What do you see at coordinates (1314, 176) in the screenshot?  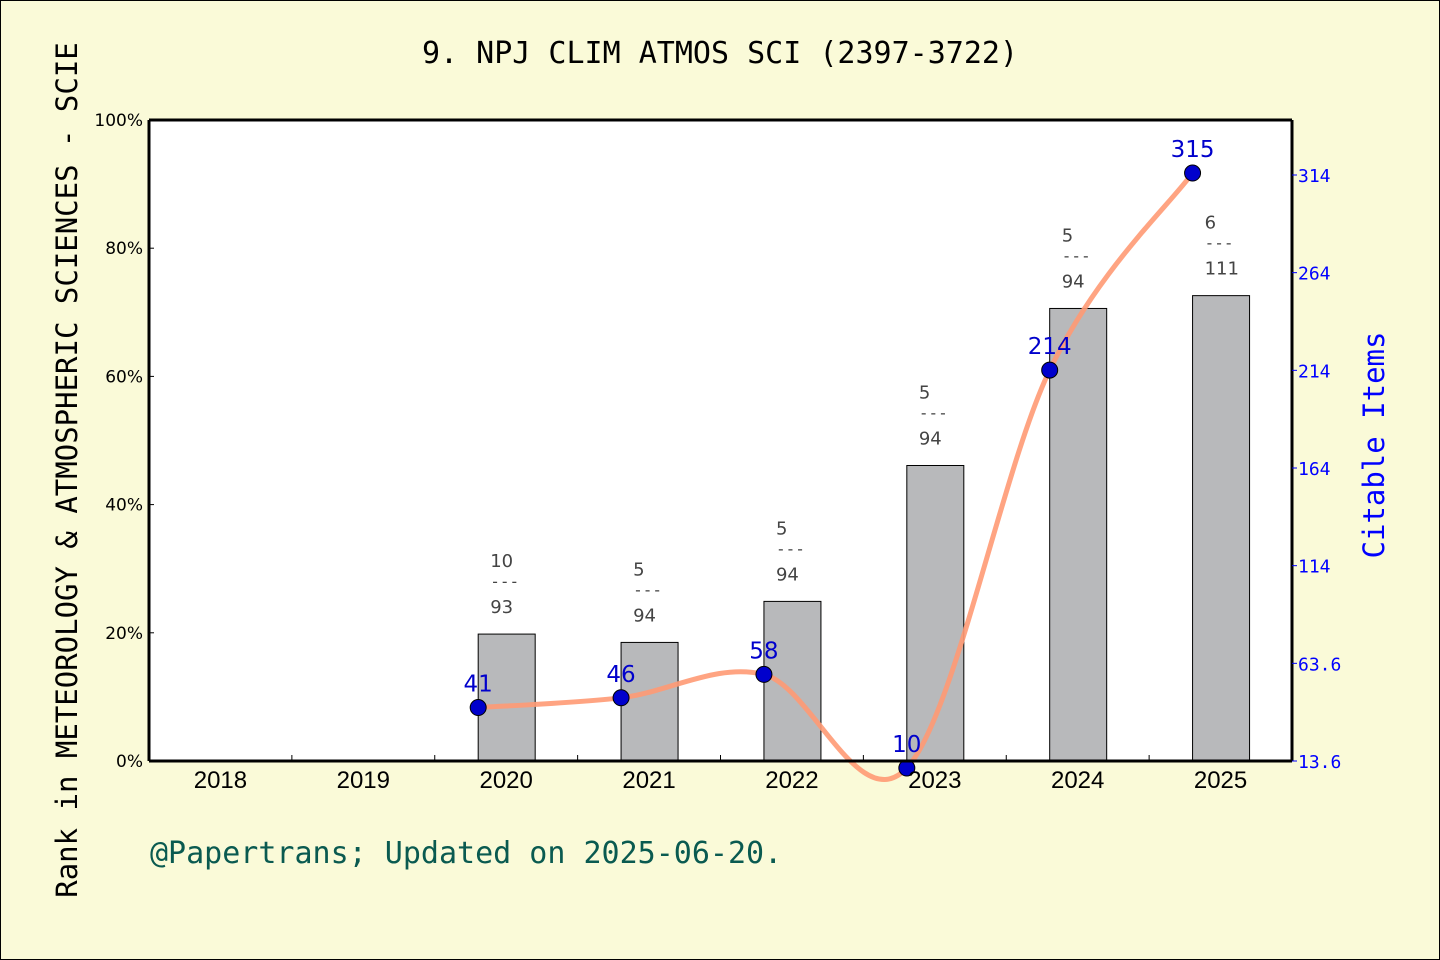 I see `right-tick-label: 314` at bounding box center [1314, 176].